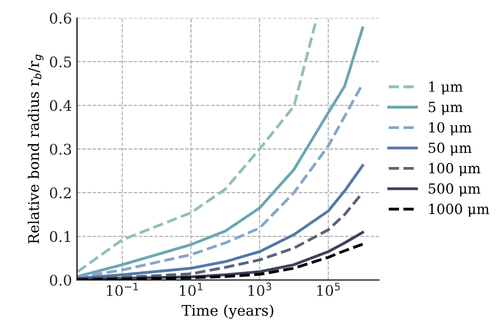 This screenshot has width=499, height=336. What do you see at coordinates (454, 189) in the screenshot?
I see `legend-label: 500 μm` at bounding box center [454, 189].